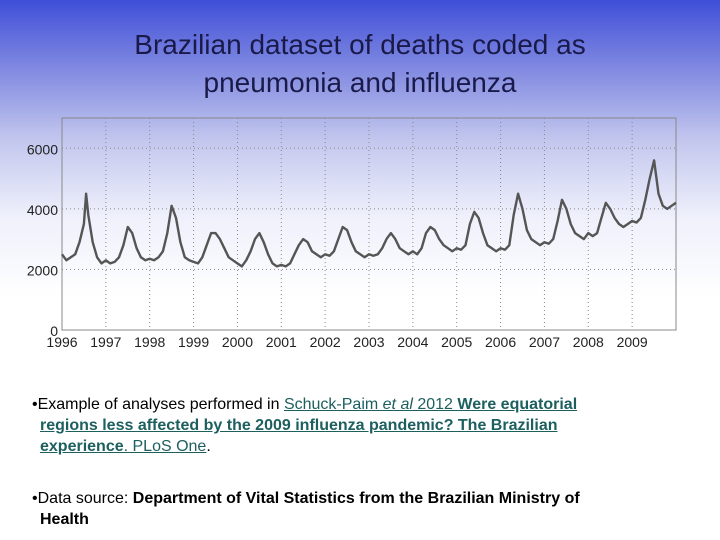 Image resolution: width=720 pixels, height=540 pixels. Describe the element at coordinates (517, 404) in the screenshot. I see `article-title-1: Were equatorial` at that location.